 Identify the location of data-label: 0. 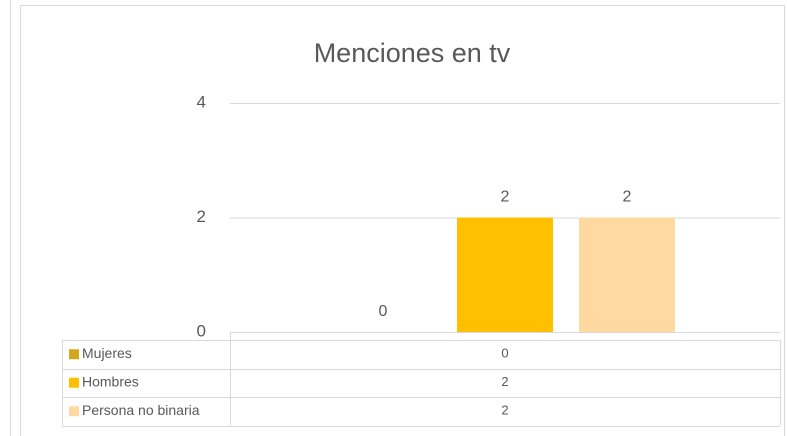
(383, 311).